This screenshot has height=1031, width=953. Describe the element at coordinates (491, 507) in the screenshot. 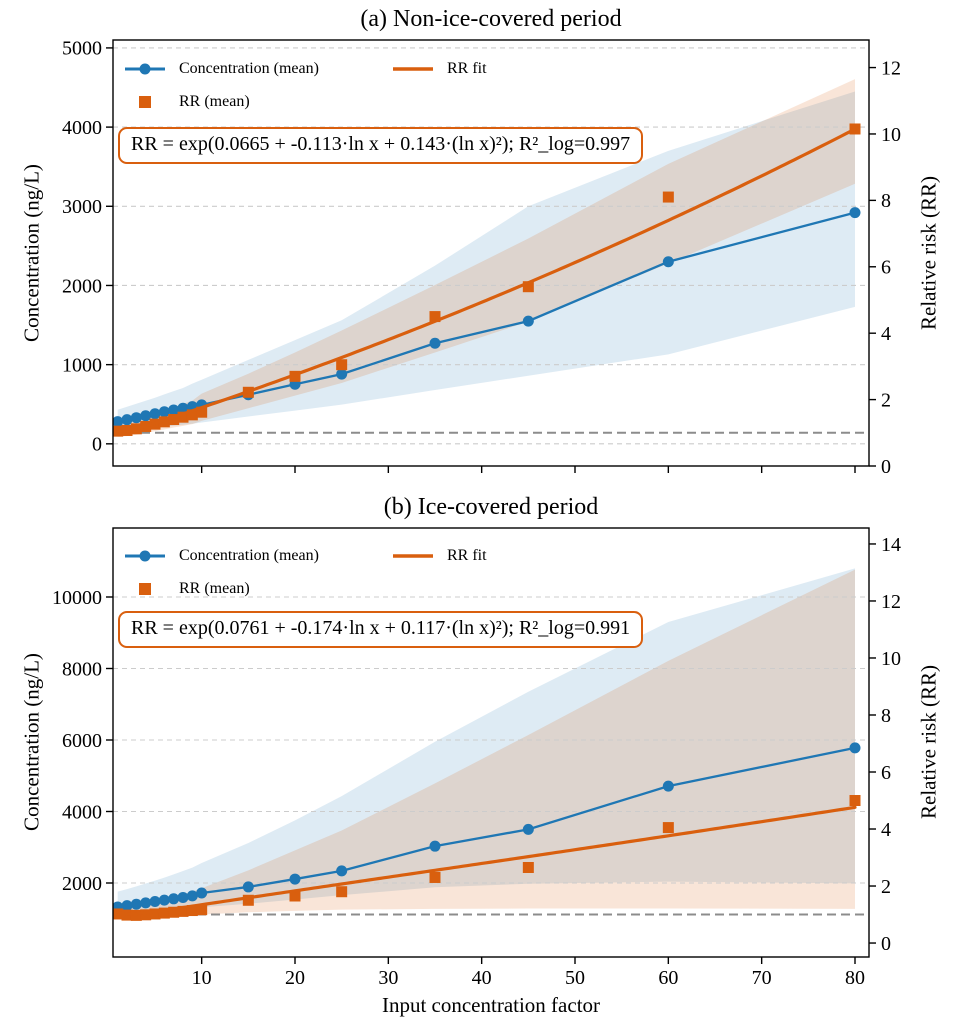

I see `panel-b-title: (b) Ice-covered period` at that location.